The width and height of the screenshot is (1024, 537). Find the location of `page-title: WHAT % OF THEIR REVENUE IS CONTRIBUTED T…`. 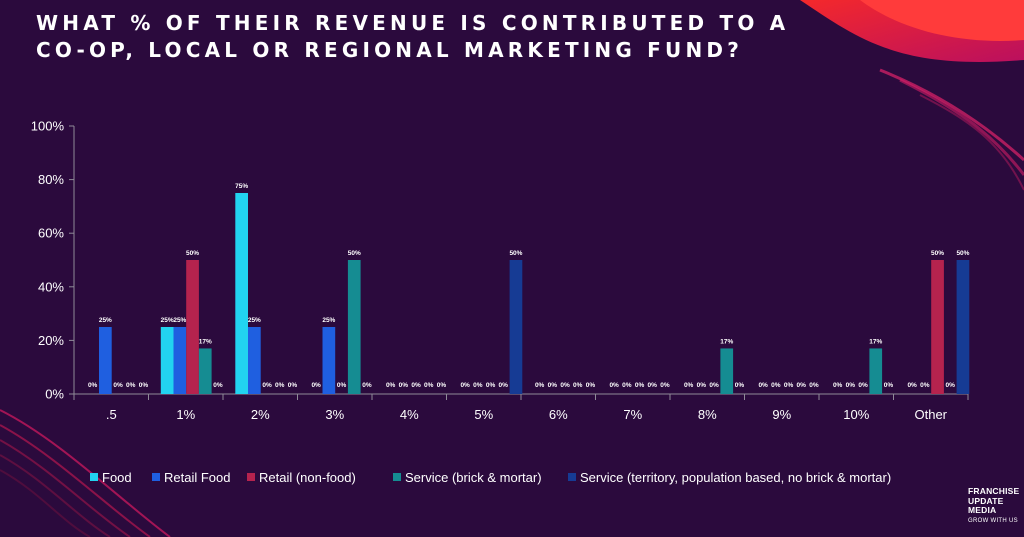

page-title: WHAT % OF THEIR REVENUE IS CONTRIBUTED T… is located at coordinates (426, 37).